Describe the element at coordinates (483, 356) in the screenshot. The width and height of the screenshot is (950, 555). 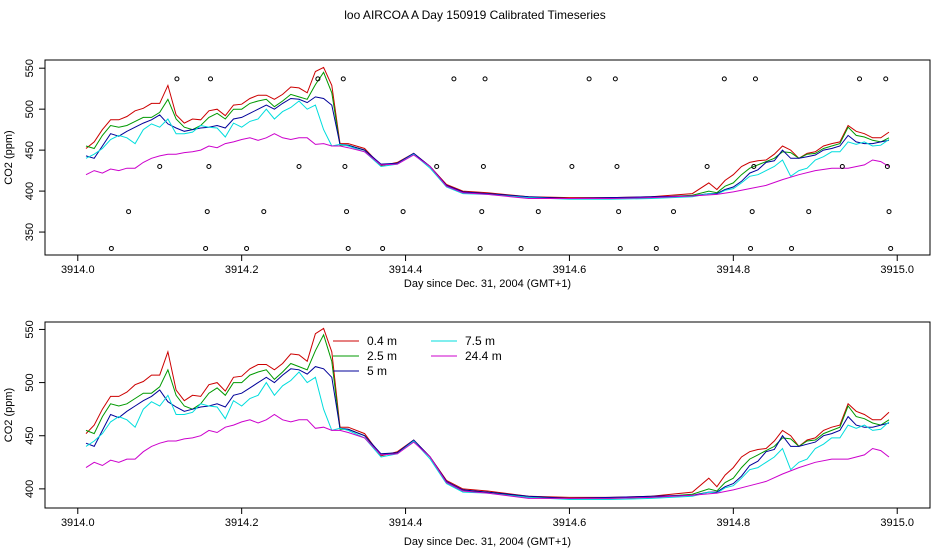
I see `legend-label: 24.4 m` at that location.